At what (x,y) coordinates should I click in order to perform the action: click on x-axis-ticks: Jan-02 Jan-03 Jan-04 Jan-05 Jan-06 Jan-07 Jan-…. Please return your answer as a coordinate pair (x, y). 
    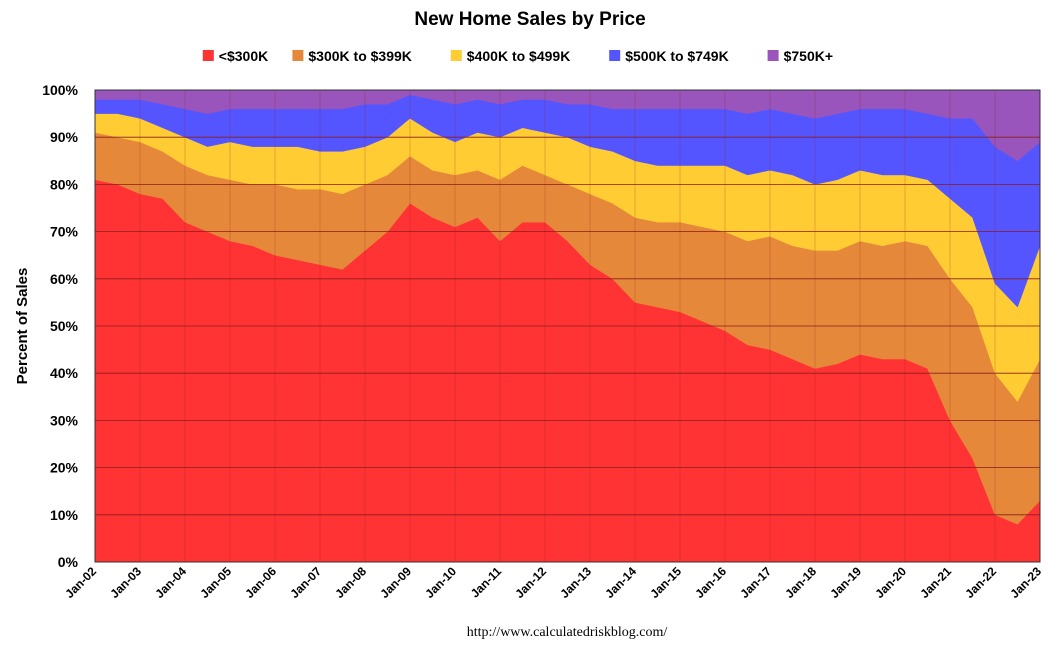
    Looking at the image, I should click on (553, 582).